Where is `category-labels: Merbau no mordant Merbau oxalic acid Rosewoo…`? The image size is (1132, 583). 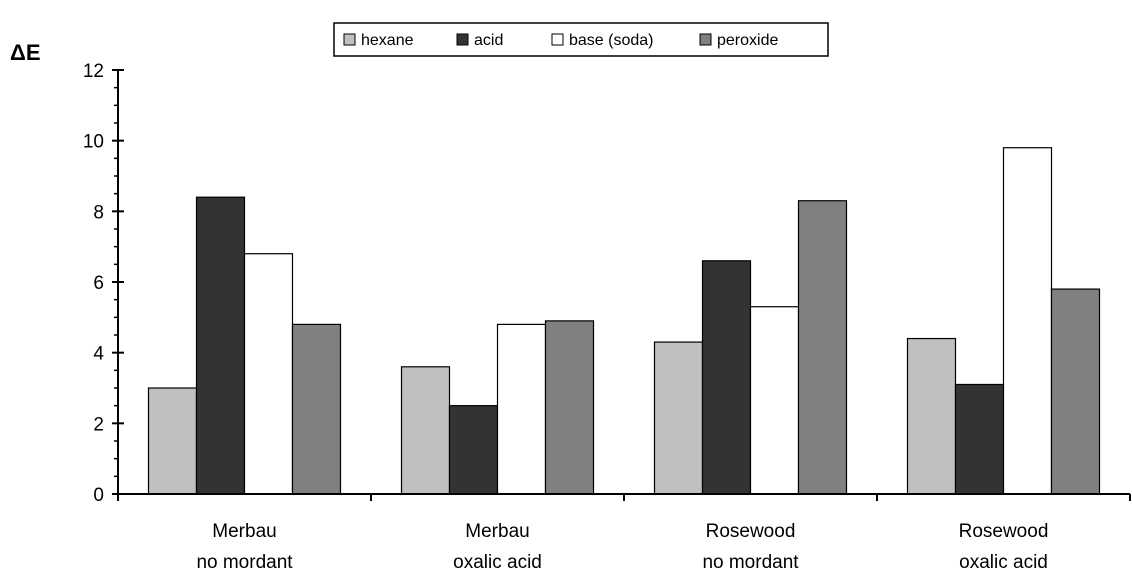
category-labels: Merbau no mordant Merbau oxalic acid Rosewoo… is located at coordinates (622, 547).